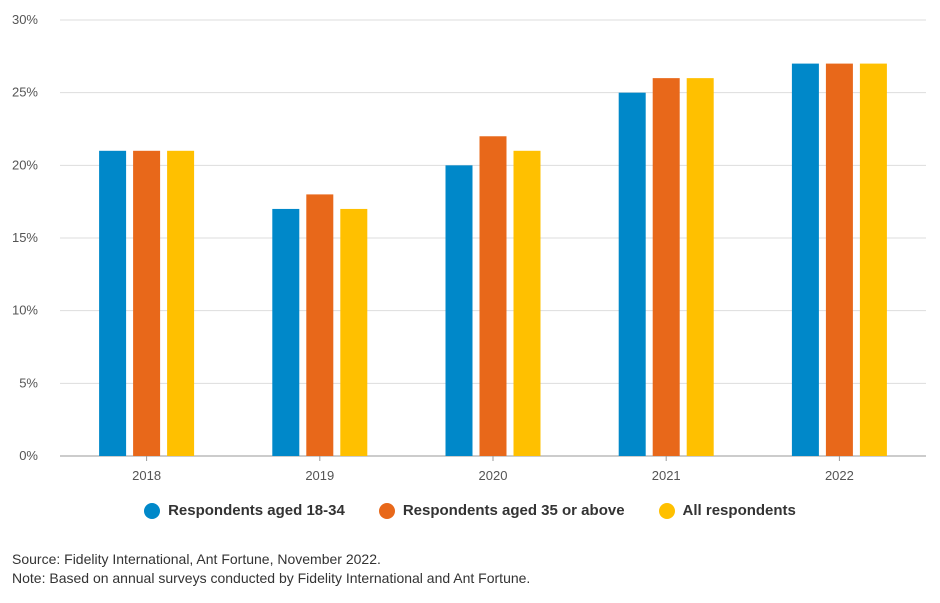 The image size is (940, 603). Describe the element at coordinates (25, 164) in the screenshot. I see `y-tick-label: 20%` at that location.